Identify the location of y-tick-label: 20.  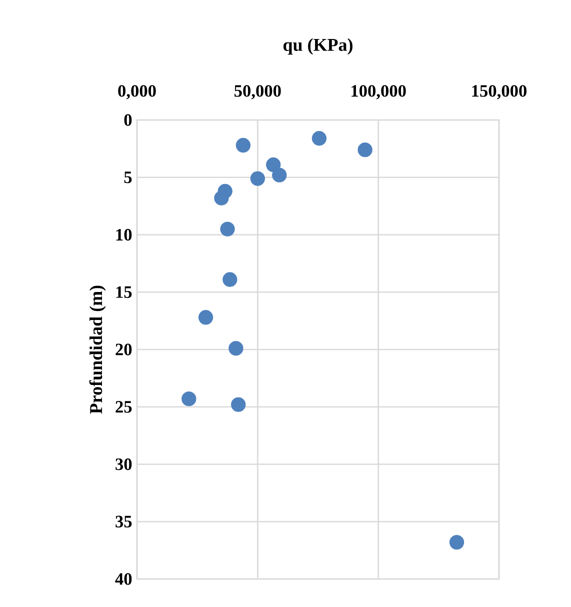
(124, 350).